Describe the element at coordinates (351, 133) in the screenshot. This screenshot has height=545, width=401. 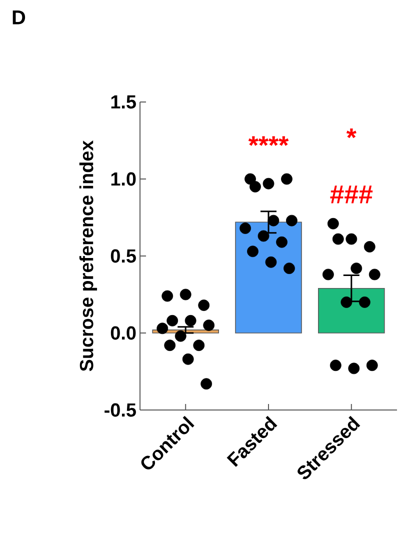
I see `annotation: *` at that location.